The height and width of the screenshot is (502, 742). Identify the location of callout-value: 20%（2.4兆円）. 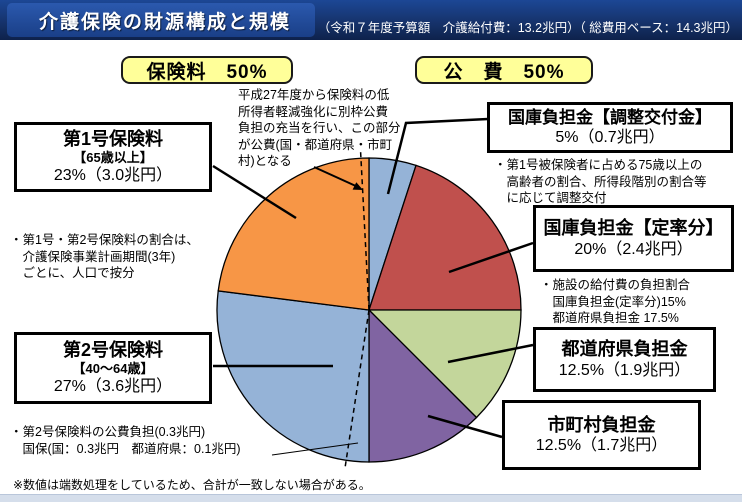
(633, 249).